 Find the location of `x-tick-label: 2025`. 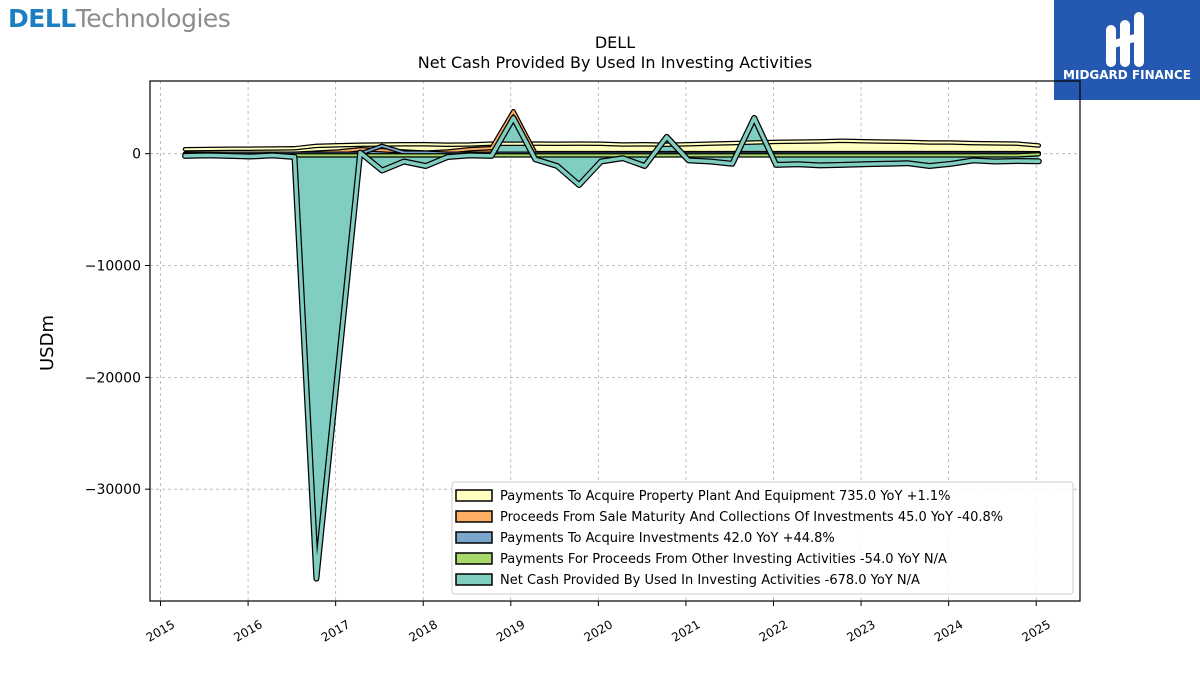

x-tick-label: 2025 is located at coordinates (1035, 630).